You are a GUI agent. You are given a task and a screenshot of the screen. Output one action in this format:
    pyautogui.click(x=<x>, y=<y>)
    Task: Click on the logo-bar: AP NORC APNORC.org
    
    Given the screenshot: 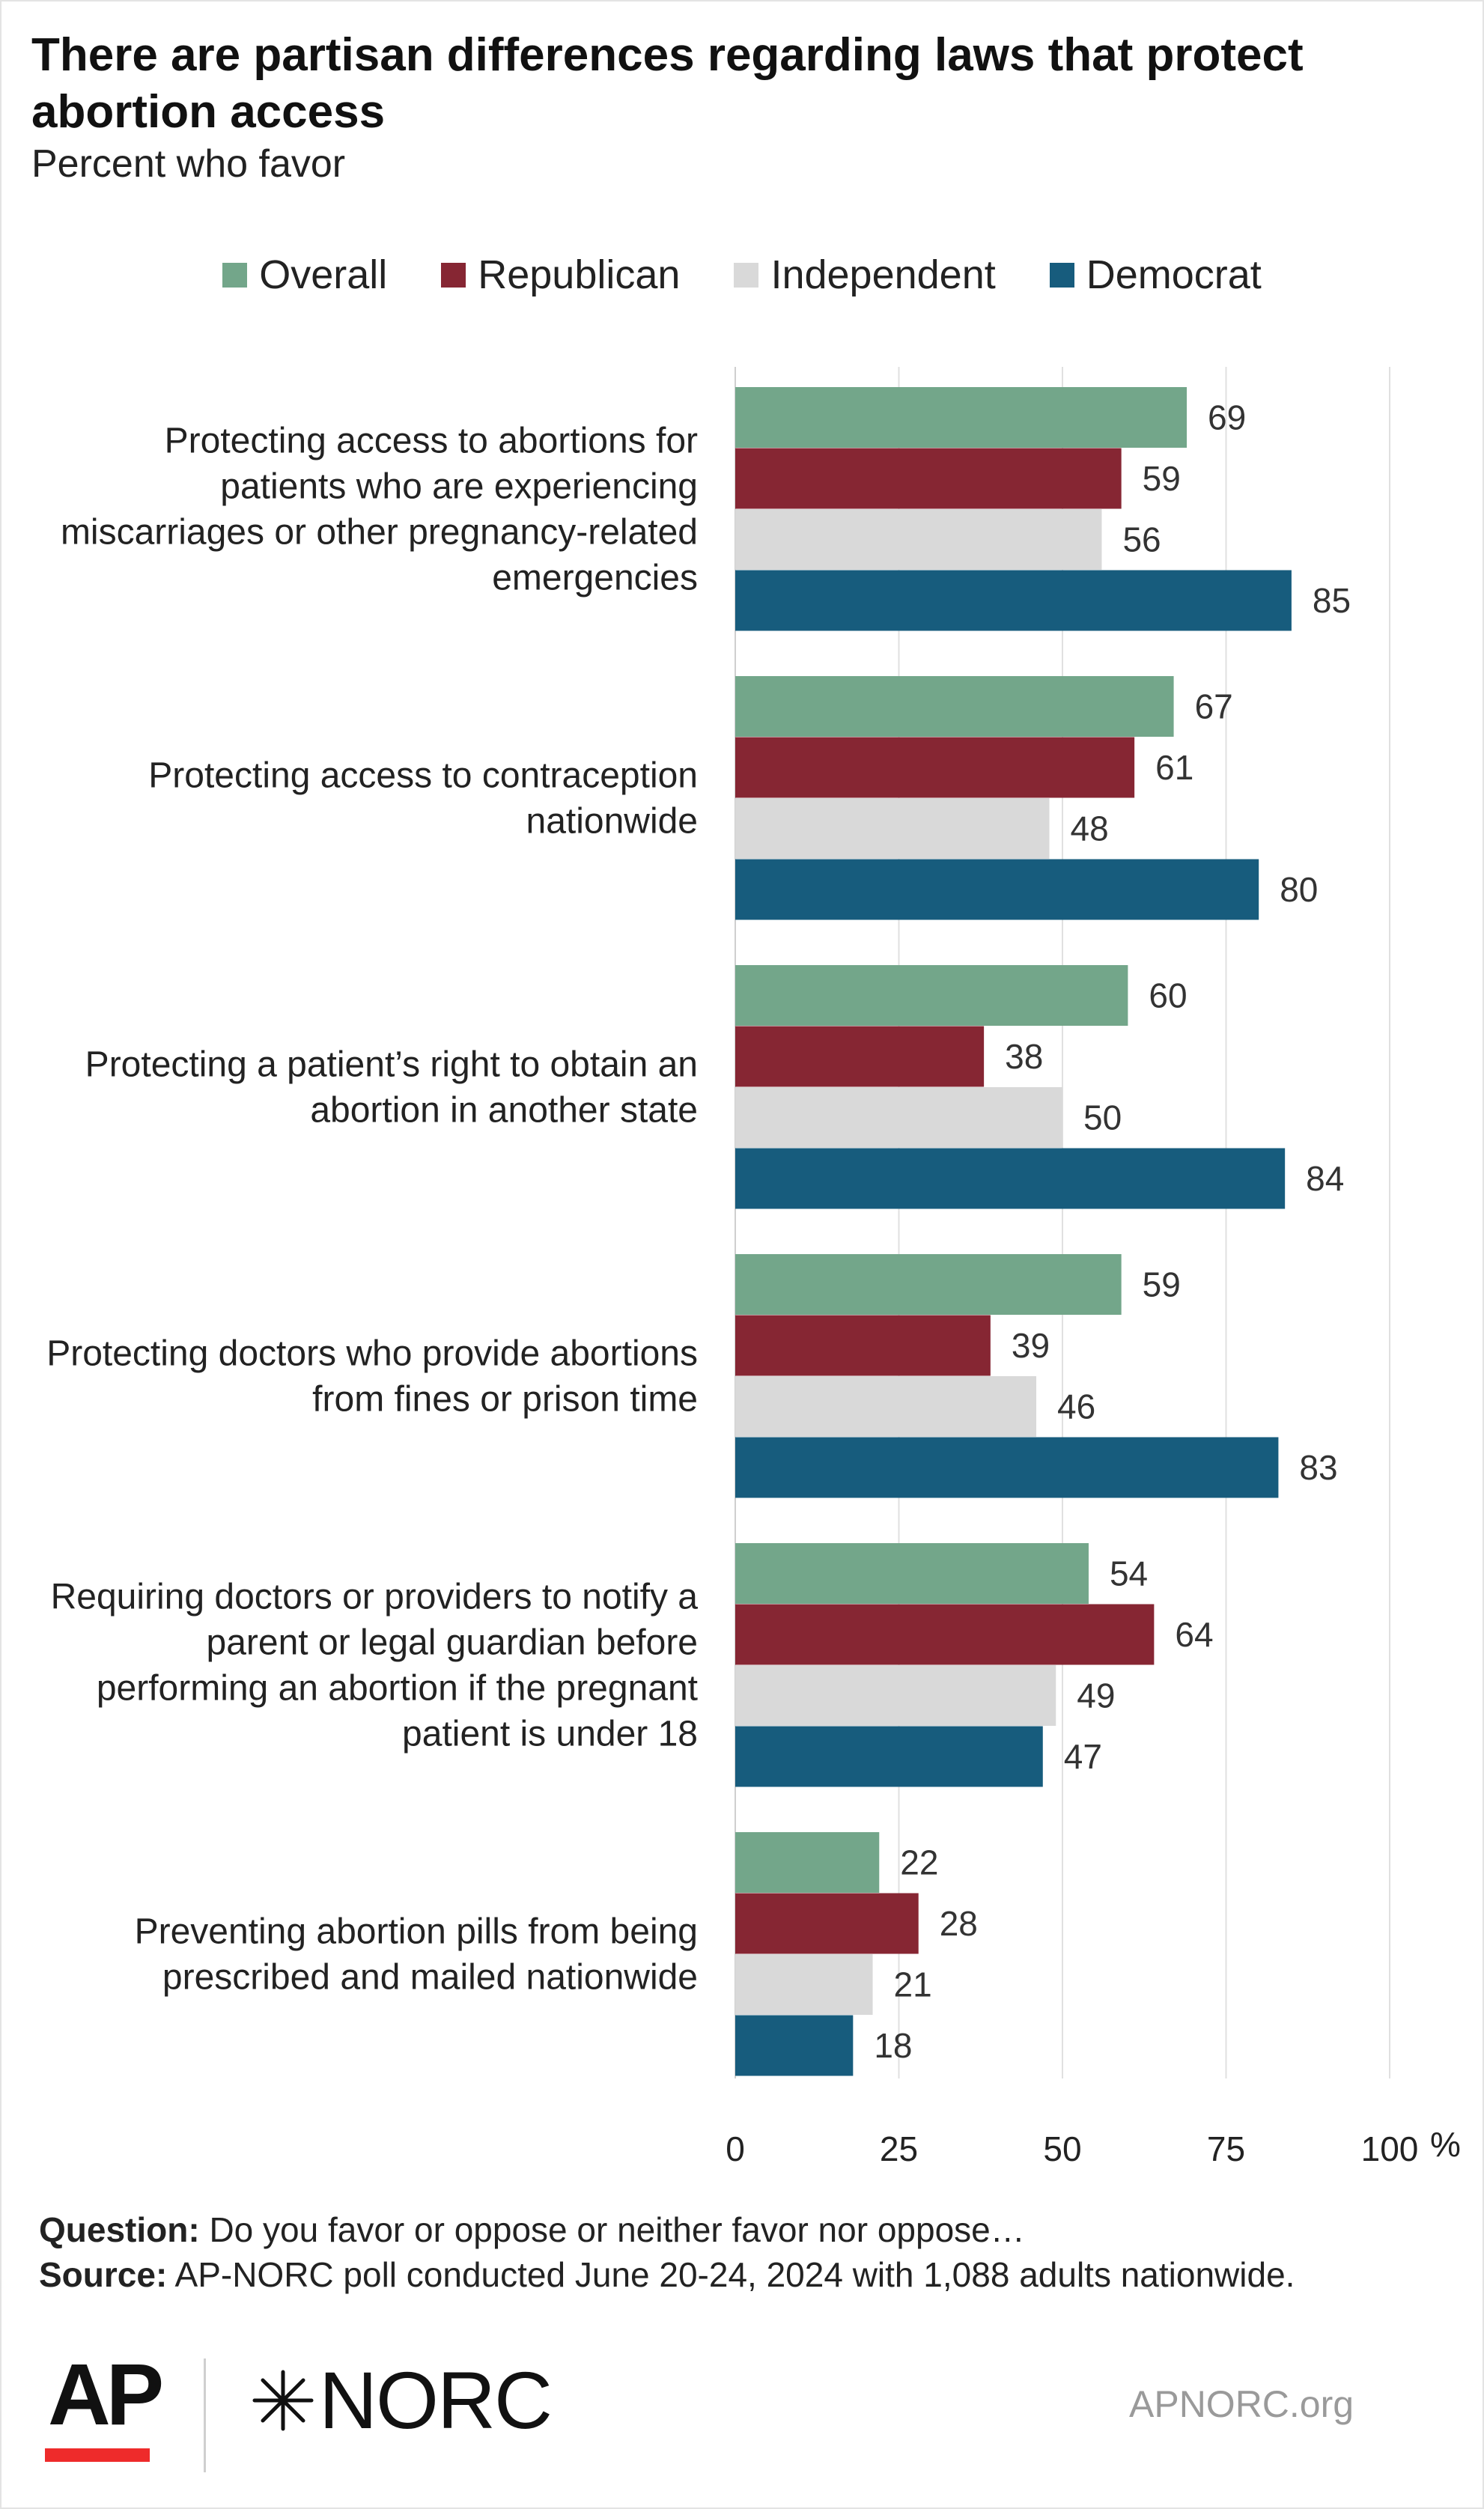 What is the action you would take?
    pyautogui.click(x=742, y=2418)
    